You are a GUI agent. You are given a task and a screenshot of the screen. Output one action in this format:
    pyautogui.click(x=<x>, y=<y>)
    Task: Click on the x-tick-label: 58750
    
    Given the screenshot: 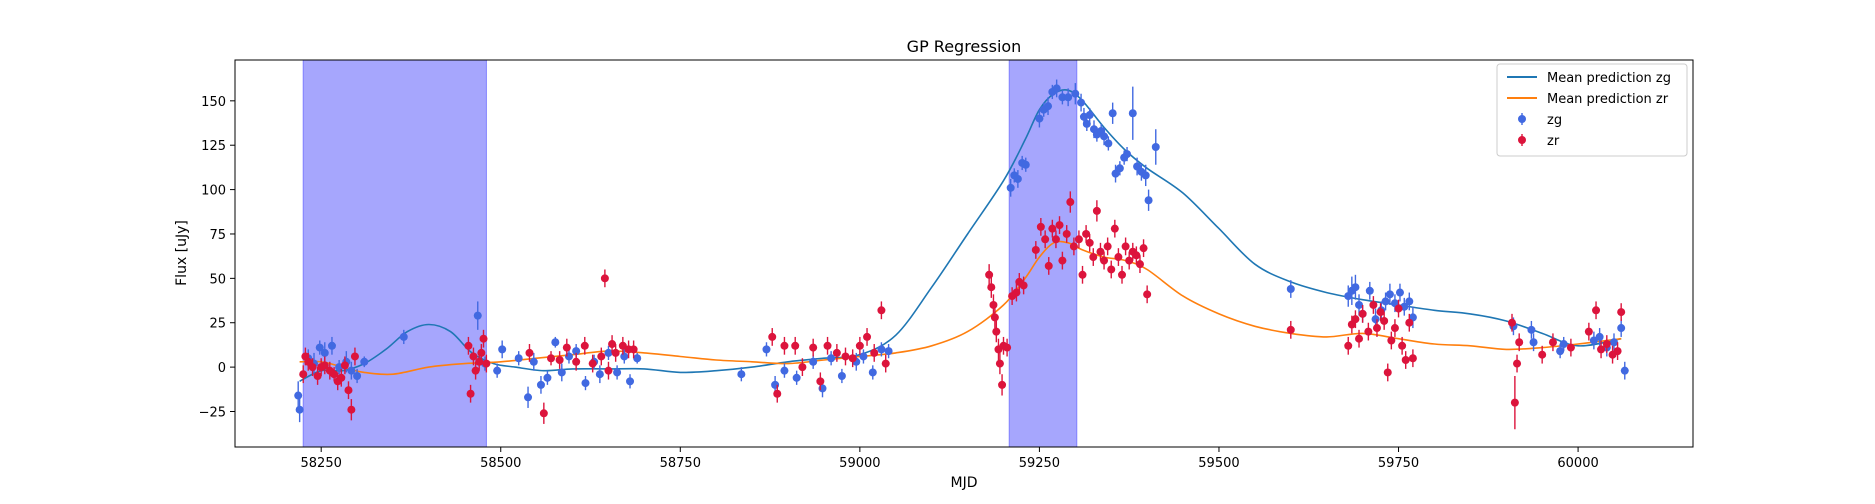 What is the action you would take?
    pyautogui.click(x=680, y=463)
    